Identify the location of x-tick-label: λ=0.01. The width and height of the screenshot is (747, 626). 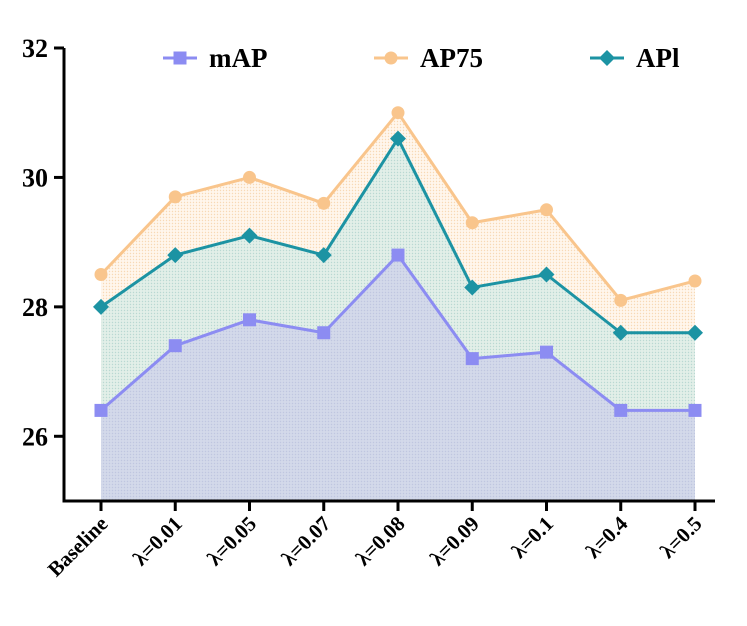
(157, 541).